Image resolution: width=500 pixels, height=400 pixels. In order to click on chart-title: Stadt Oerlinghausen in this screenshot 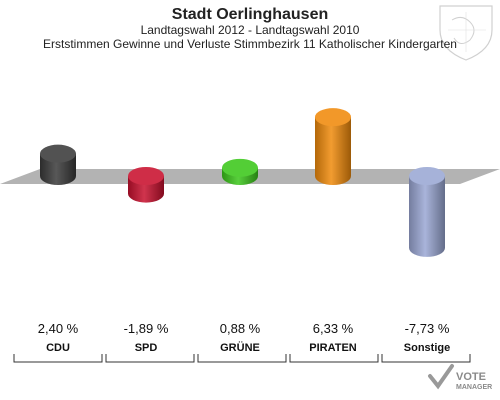, I will do `click(250, 14)`.